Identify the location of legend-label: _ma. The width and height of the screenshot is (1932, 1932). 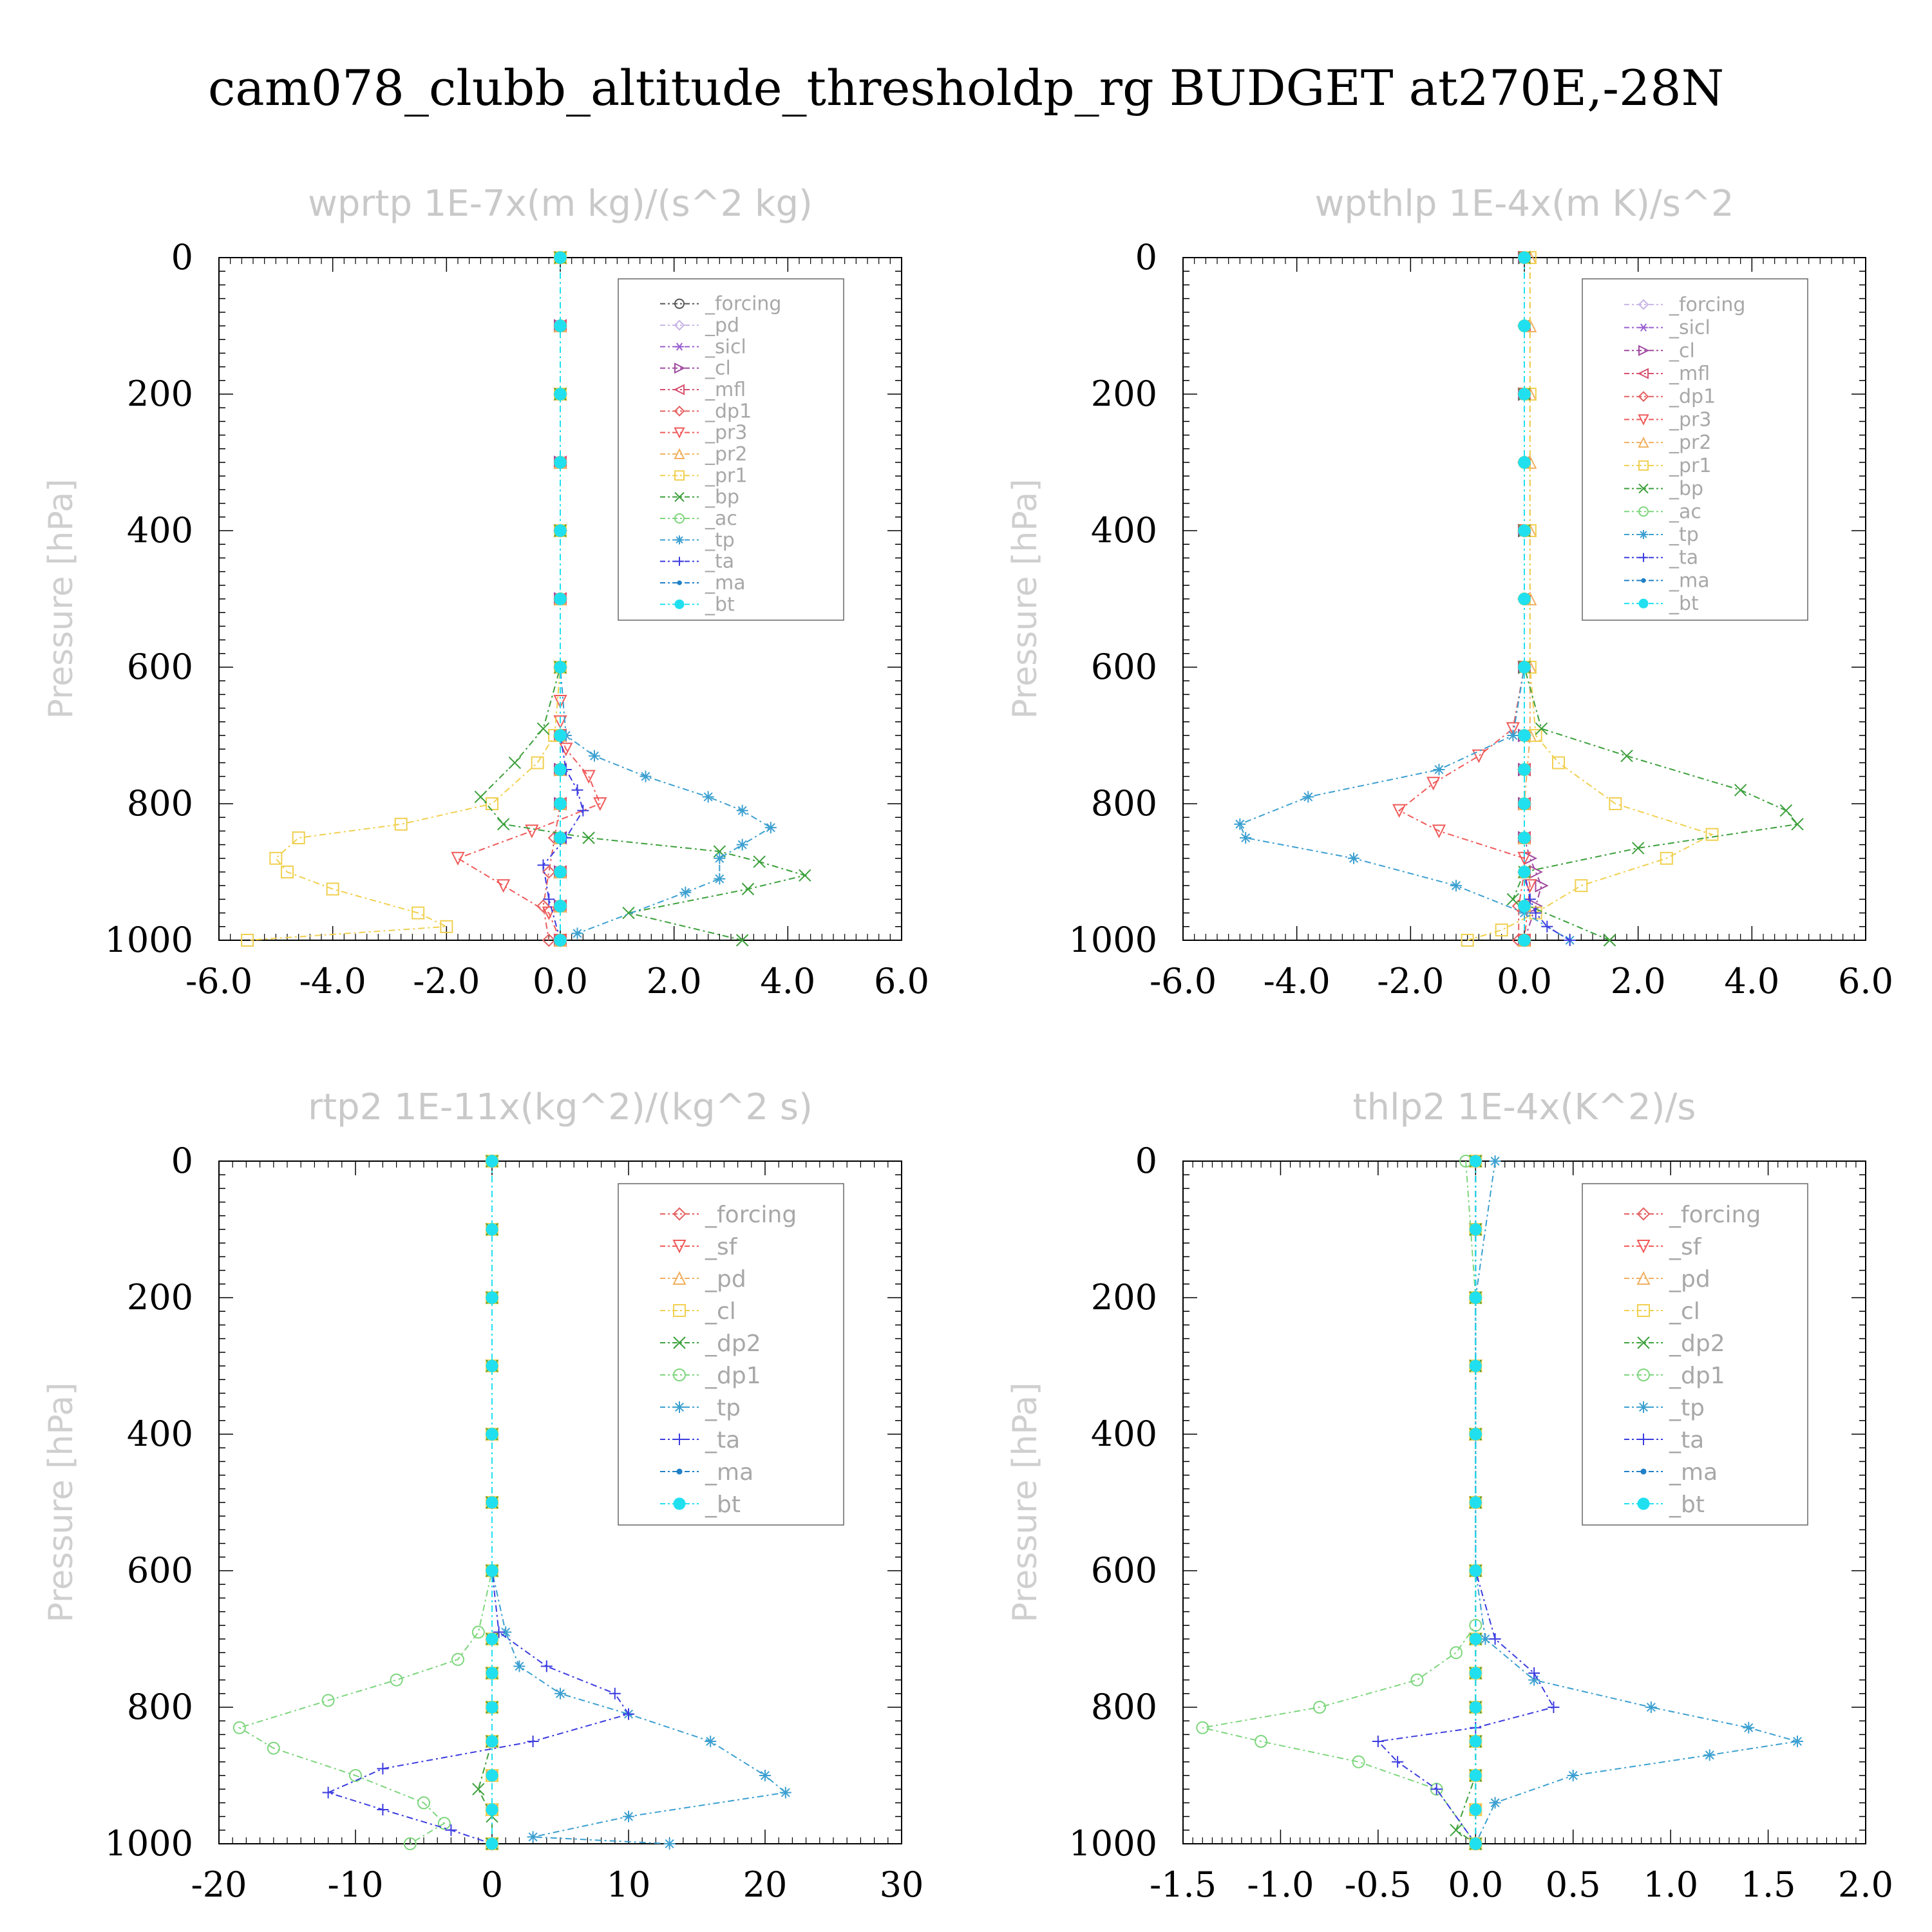
(729, 1473).